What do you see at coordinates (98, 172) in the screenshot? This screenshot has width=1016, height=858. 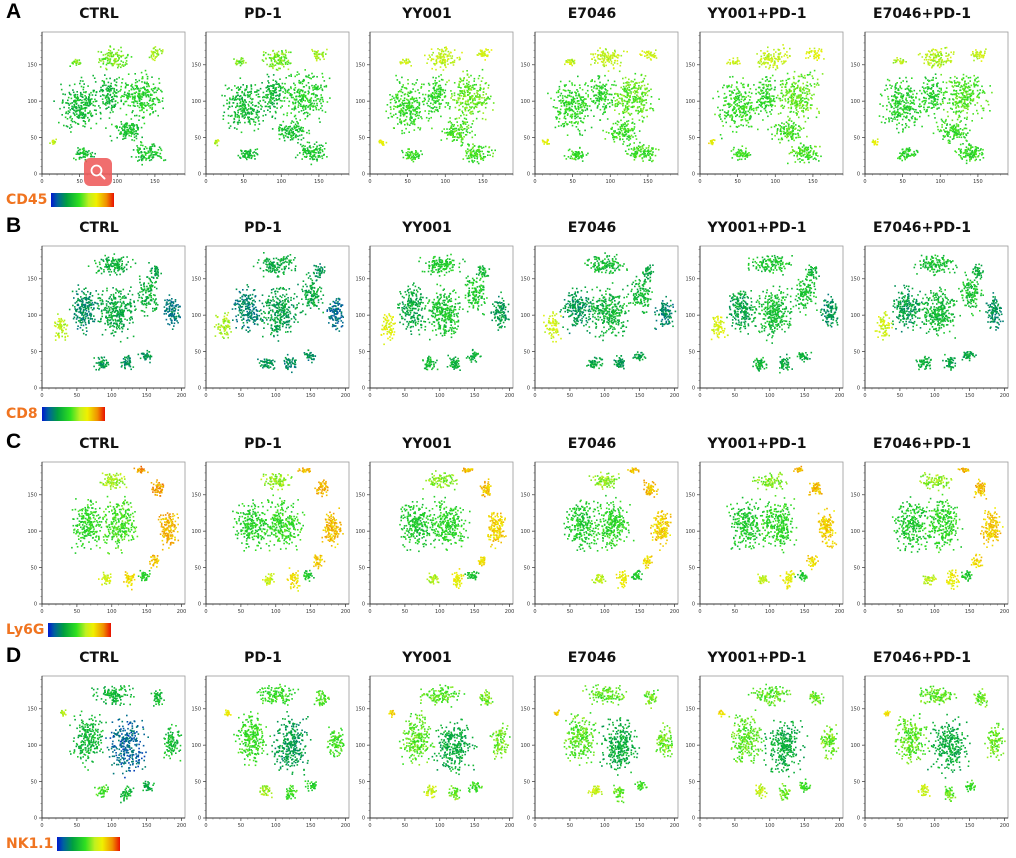 I see `zoom-button` at bounding box center [98, 172].